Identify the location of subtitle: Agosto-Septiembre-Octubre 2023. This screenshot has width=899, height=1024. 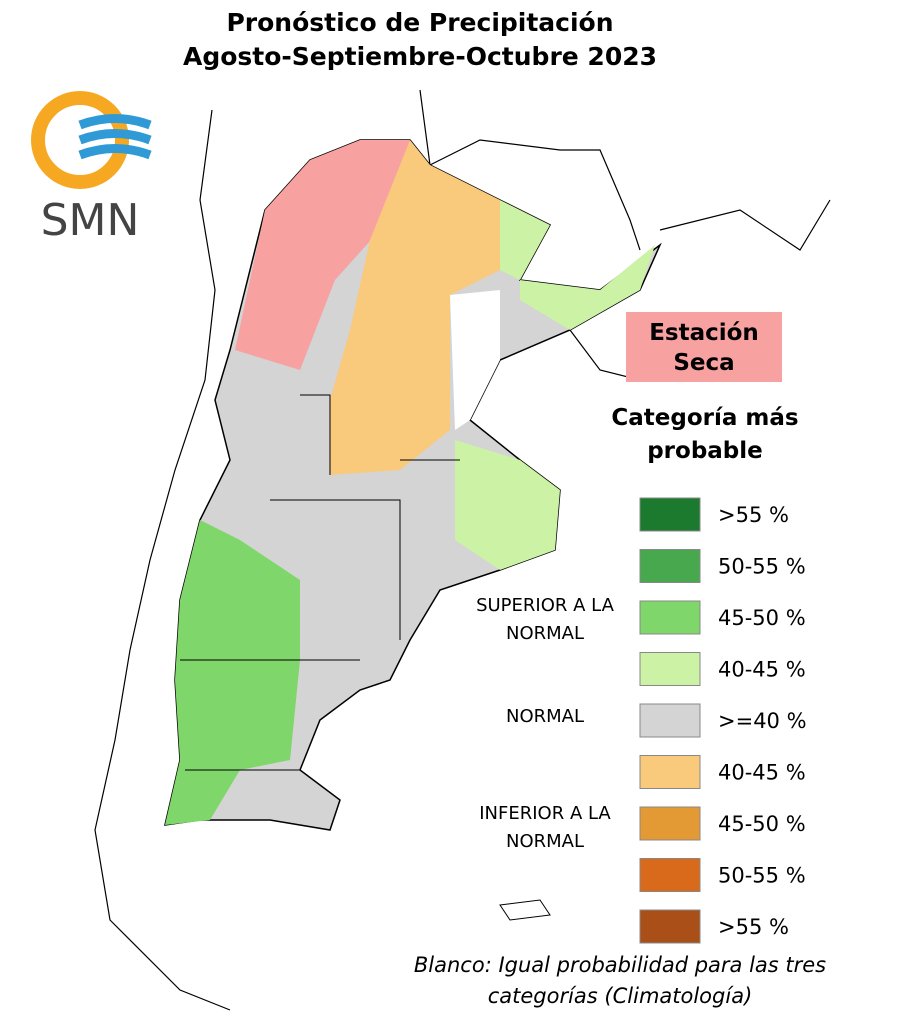
(420, 56).